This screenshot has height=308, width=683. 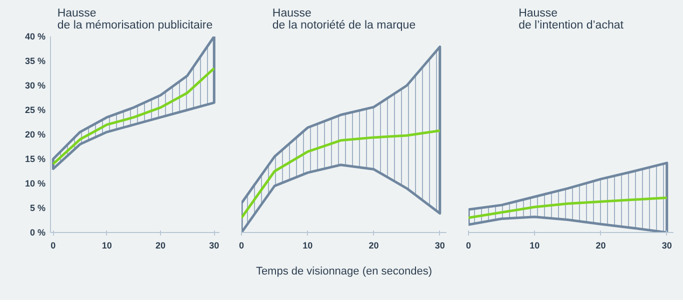 I want to click on y-tick-label: 5 %, so click(x=38, y=208).